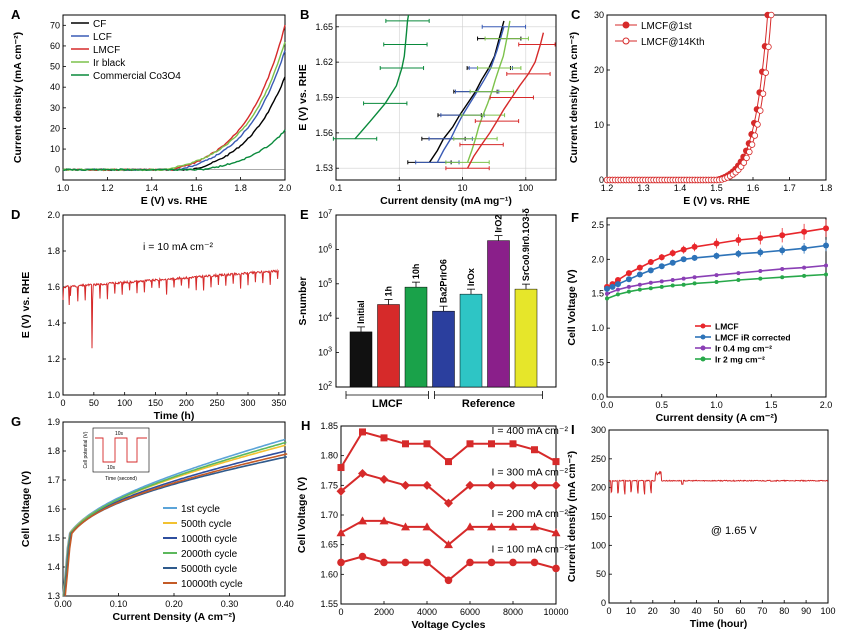 The image size is (845, 641). Describe the element at coordinates (826, 405) in the screenshot. I see `x-tick-label: 2.0` at that location.